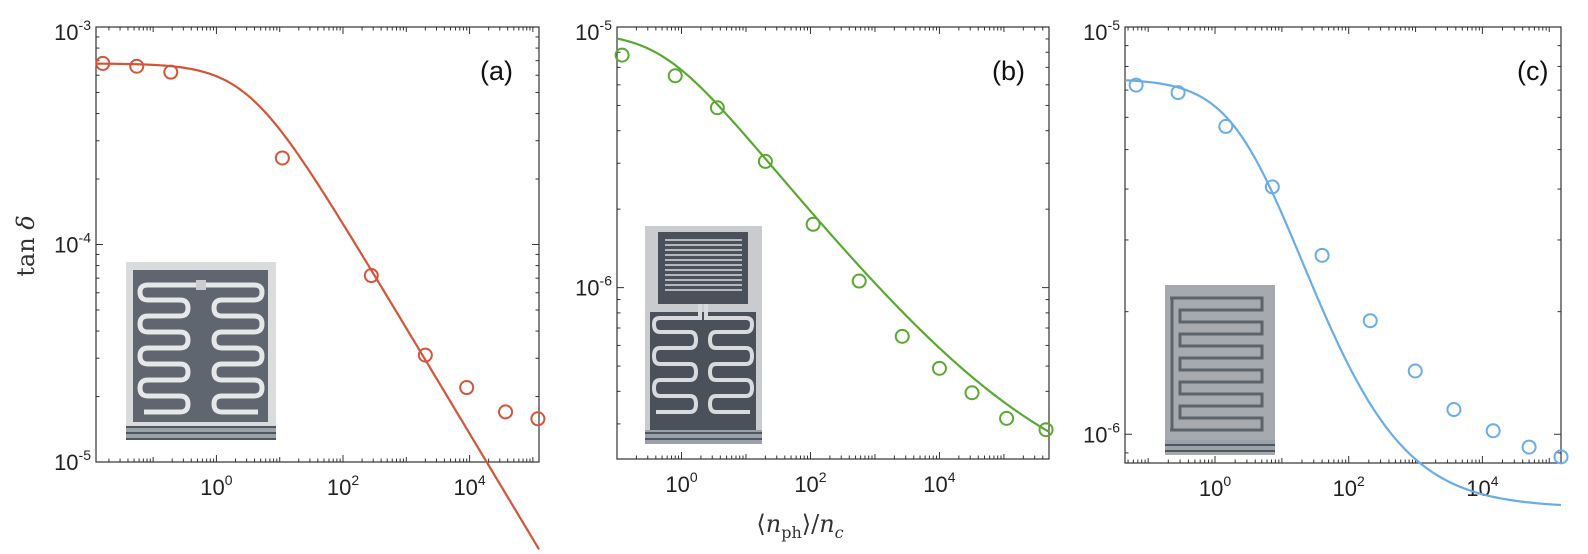 The width and height of the screenshot is (1588, 554). Describe the element at coordinates (1532, 71) in the screenshot. I see `panel-label-c: (c)` at that location.